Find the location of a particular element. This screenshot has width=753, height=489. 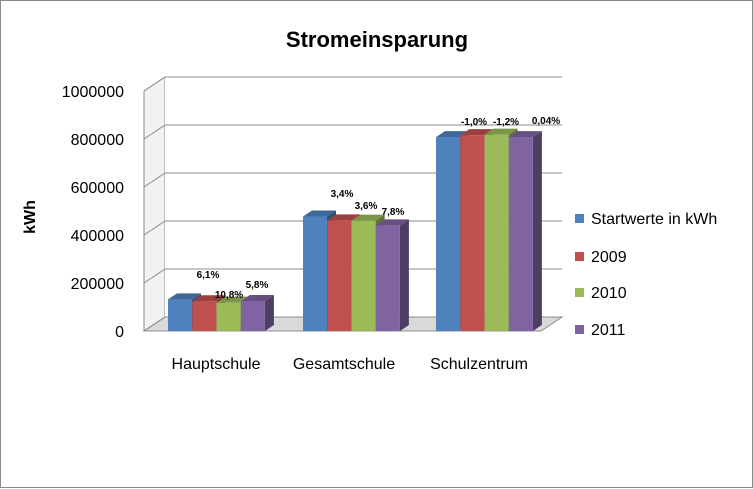

legend-item: 2011 is located at coordinates (600, 330).